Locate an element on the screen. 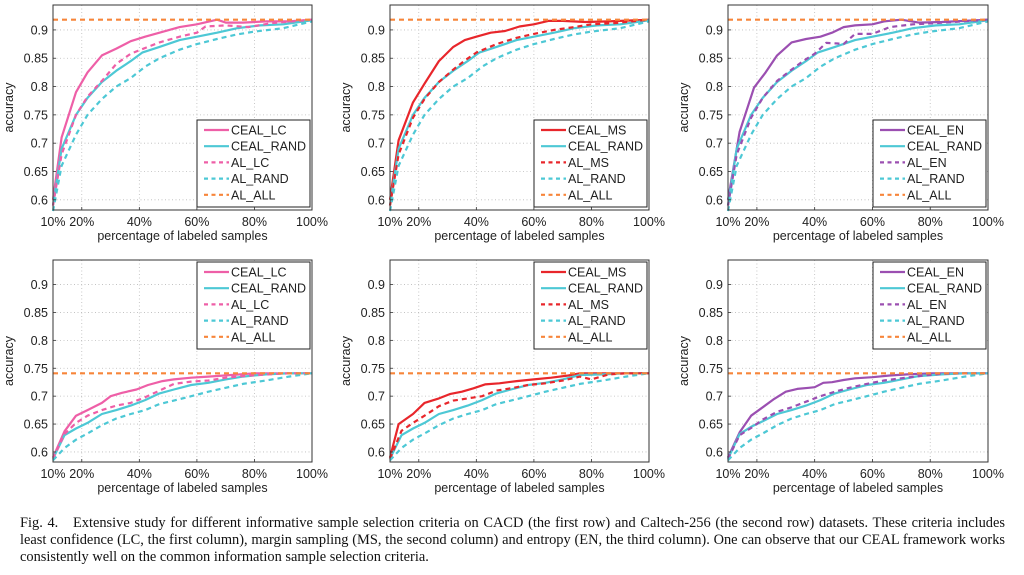  series-line-al-en is located at coordinates (857, 416).